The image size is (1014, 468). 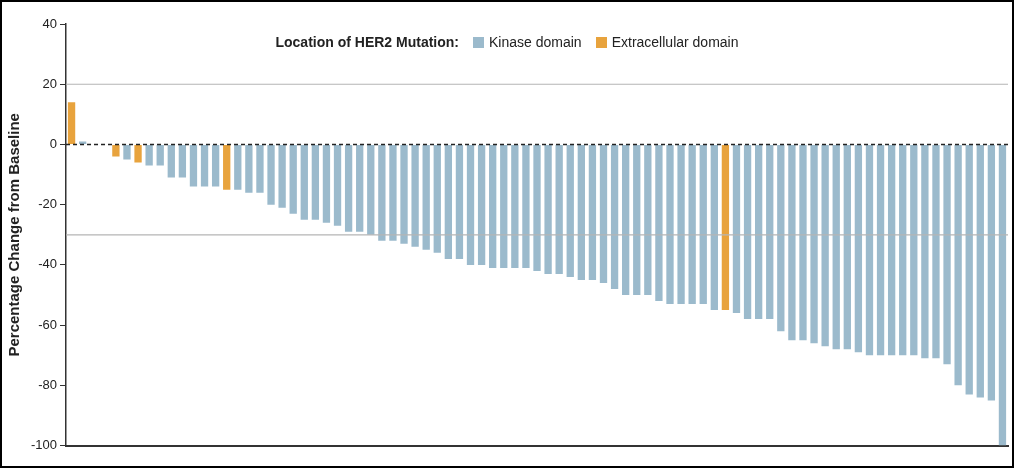 I want to click on legend-label: Kinase domain, so click(x=535, y=42).